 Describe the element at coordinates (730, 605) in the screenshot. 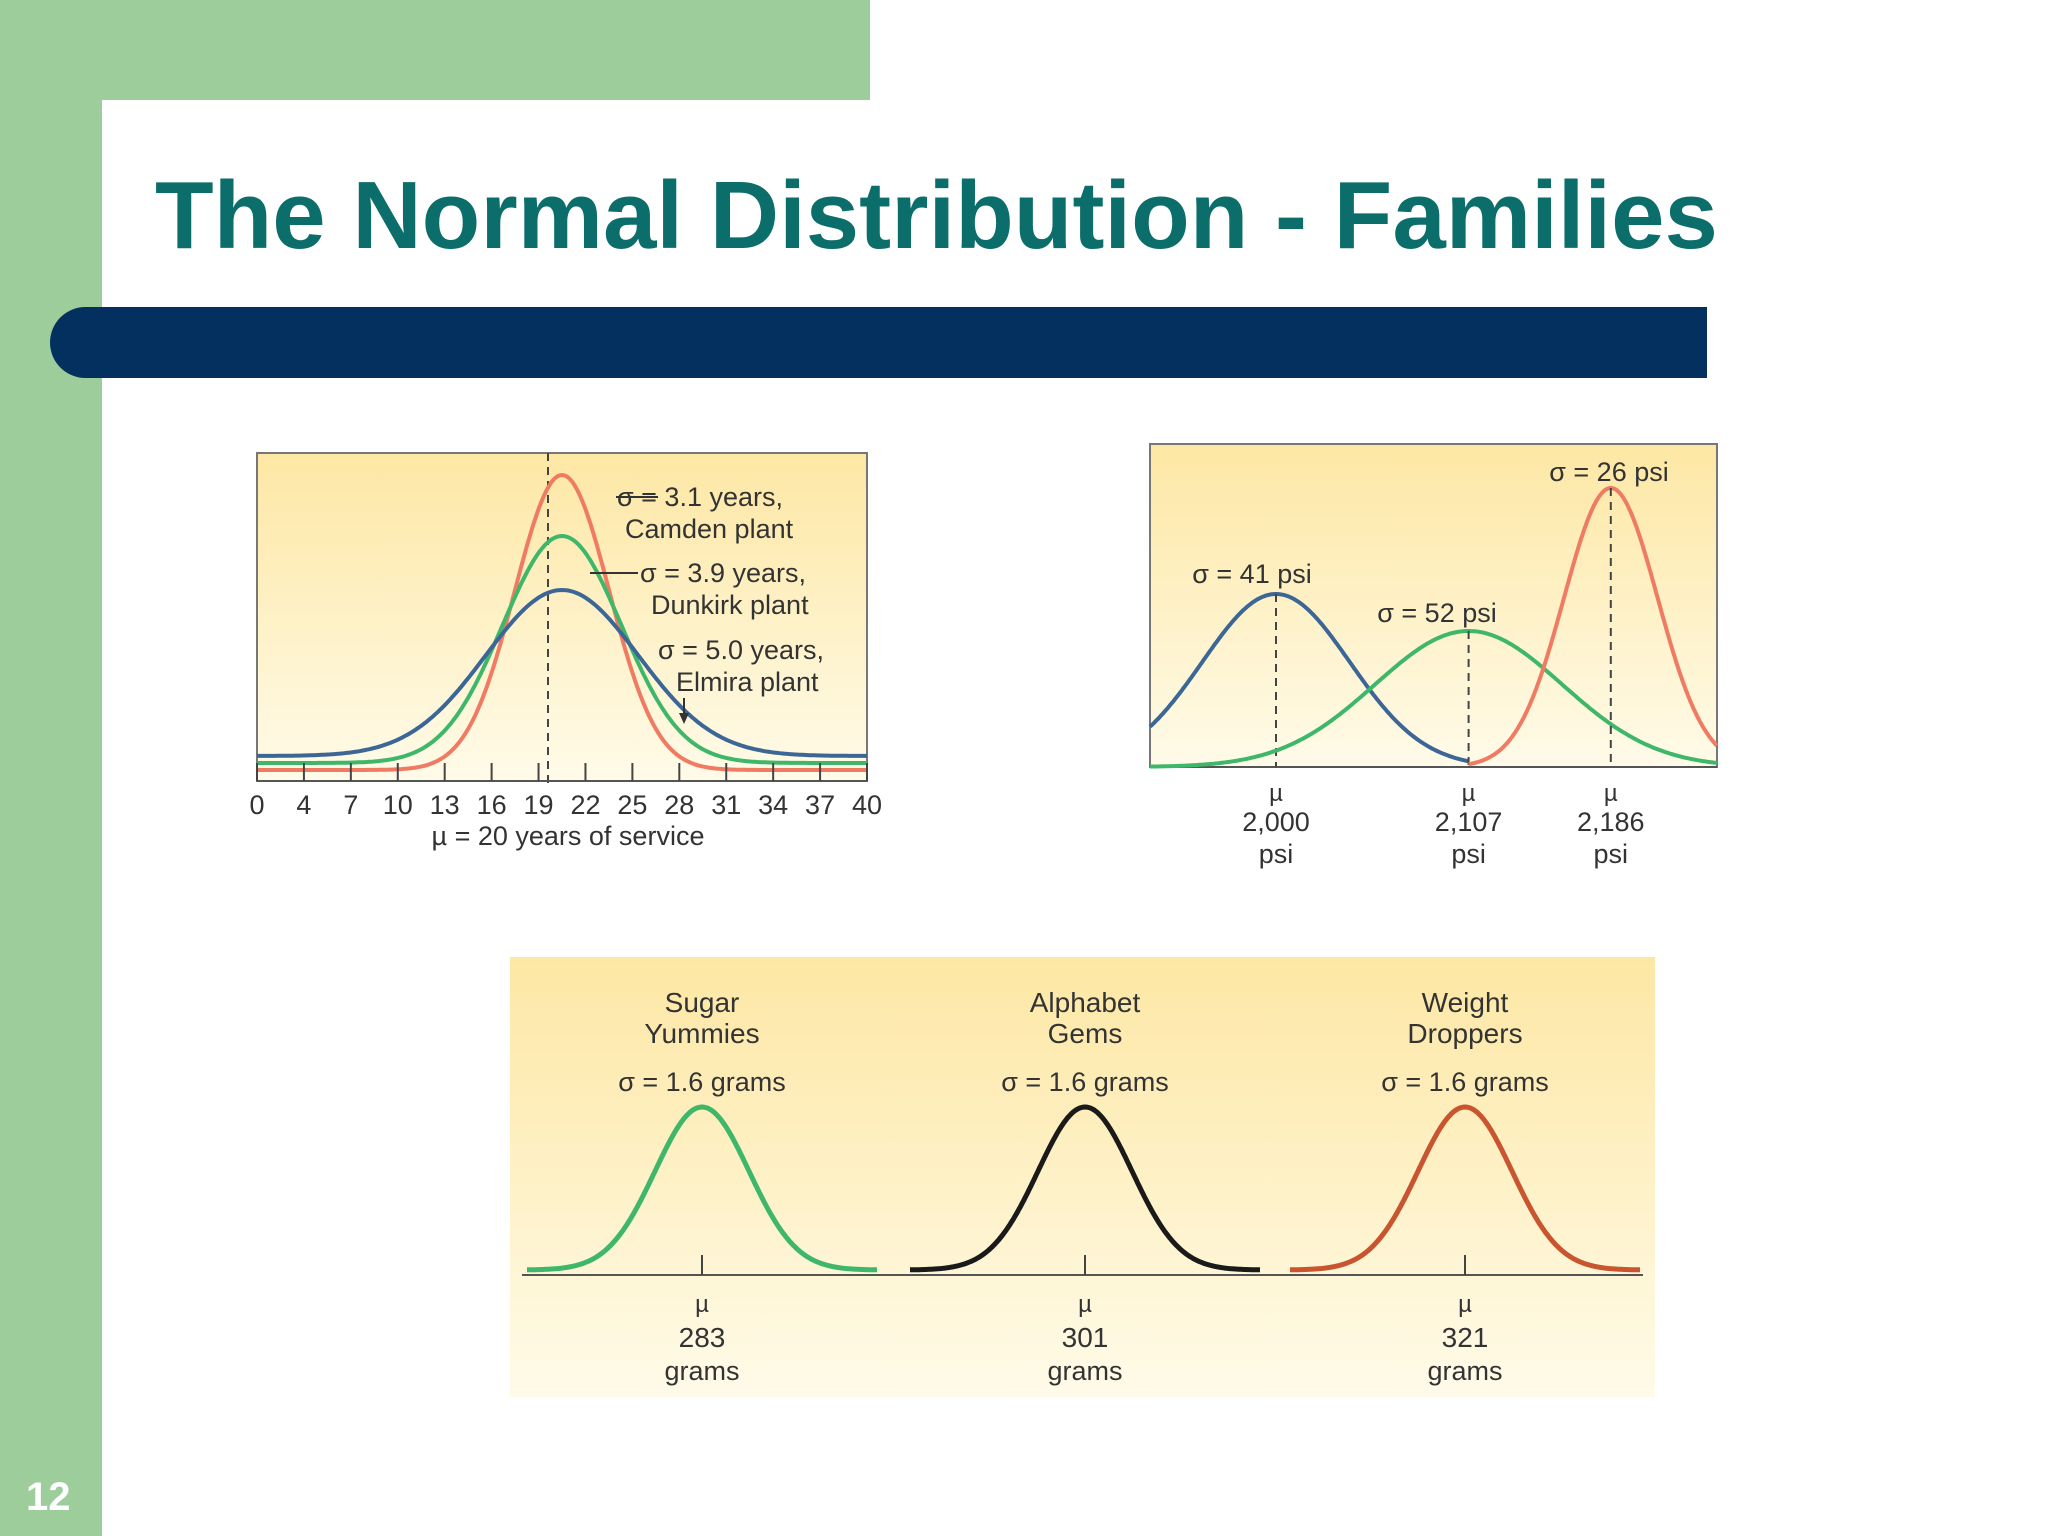

I see `dunkirk-label-line2: Dunkirk plant` at that location.